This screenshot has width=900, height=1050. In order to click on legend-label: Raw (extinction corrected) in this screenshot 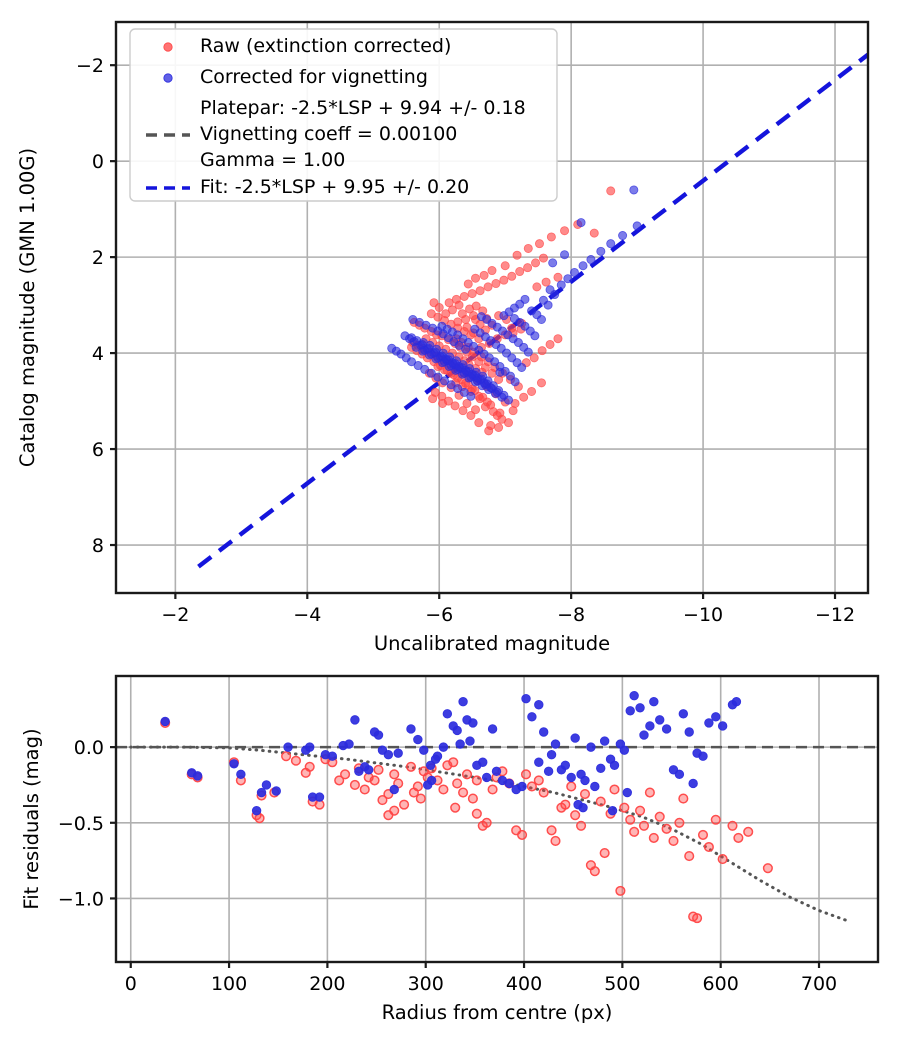, I will do `click(325, 46)`.